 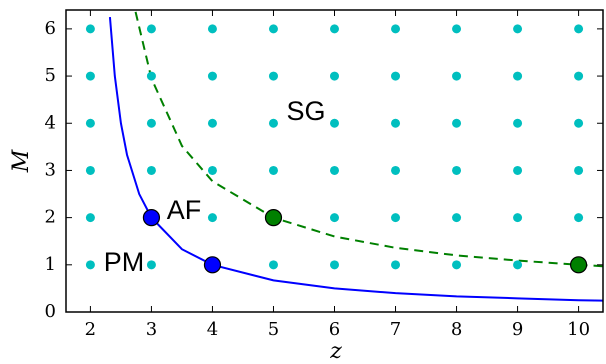 I want to click on x-tick-label: 8, so click(x=456, y=329).